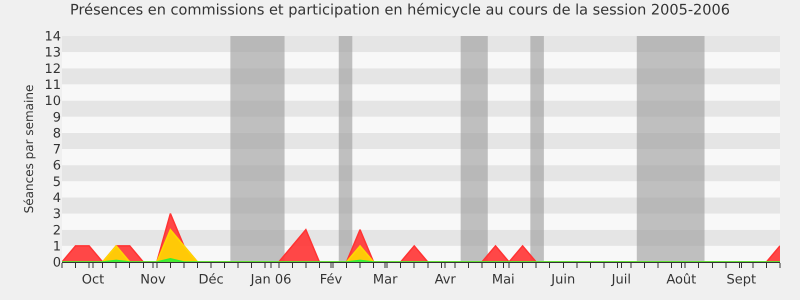  What do you see at coordinates (56, 246) in the screenshot?
I see `y-tick-label: 1` at bounding box center [56, 246].